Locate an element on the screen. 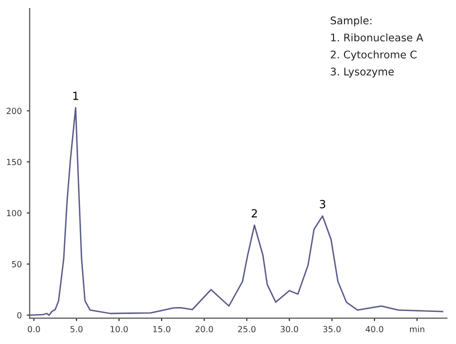 The width and height of the screenshot is (456, 344). x-tick-label: 10.0 is located at coordinates (119, 329).